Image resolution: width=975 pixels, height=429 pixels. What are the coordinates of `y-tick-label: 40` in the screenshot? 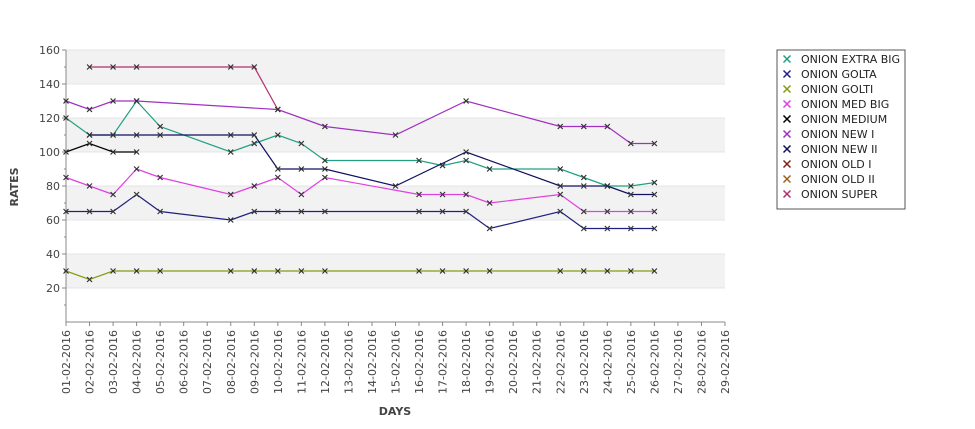 It's located at (53, 254).